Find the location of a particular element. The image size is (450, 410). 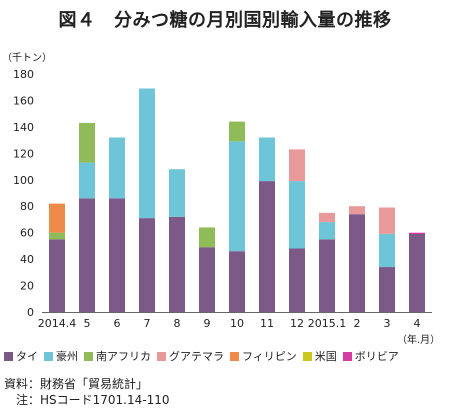

legend-item: タイ is located at coordinates (21, 356).